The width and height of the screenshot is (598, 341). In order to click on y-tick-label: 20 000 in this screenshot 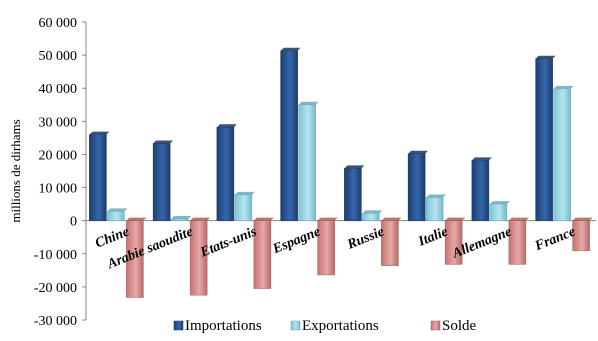, I will do `click(58, 155)`.